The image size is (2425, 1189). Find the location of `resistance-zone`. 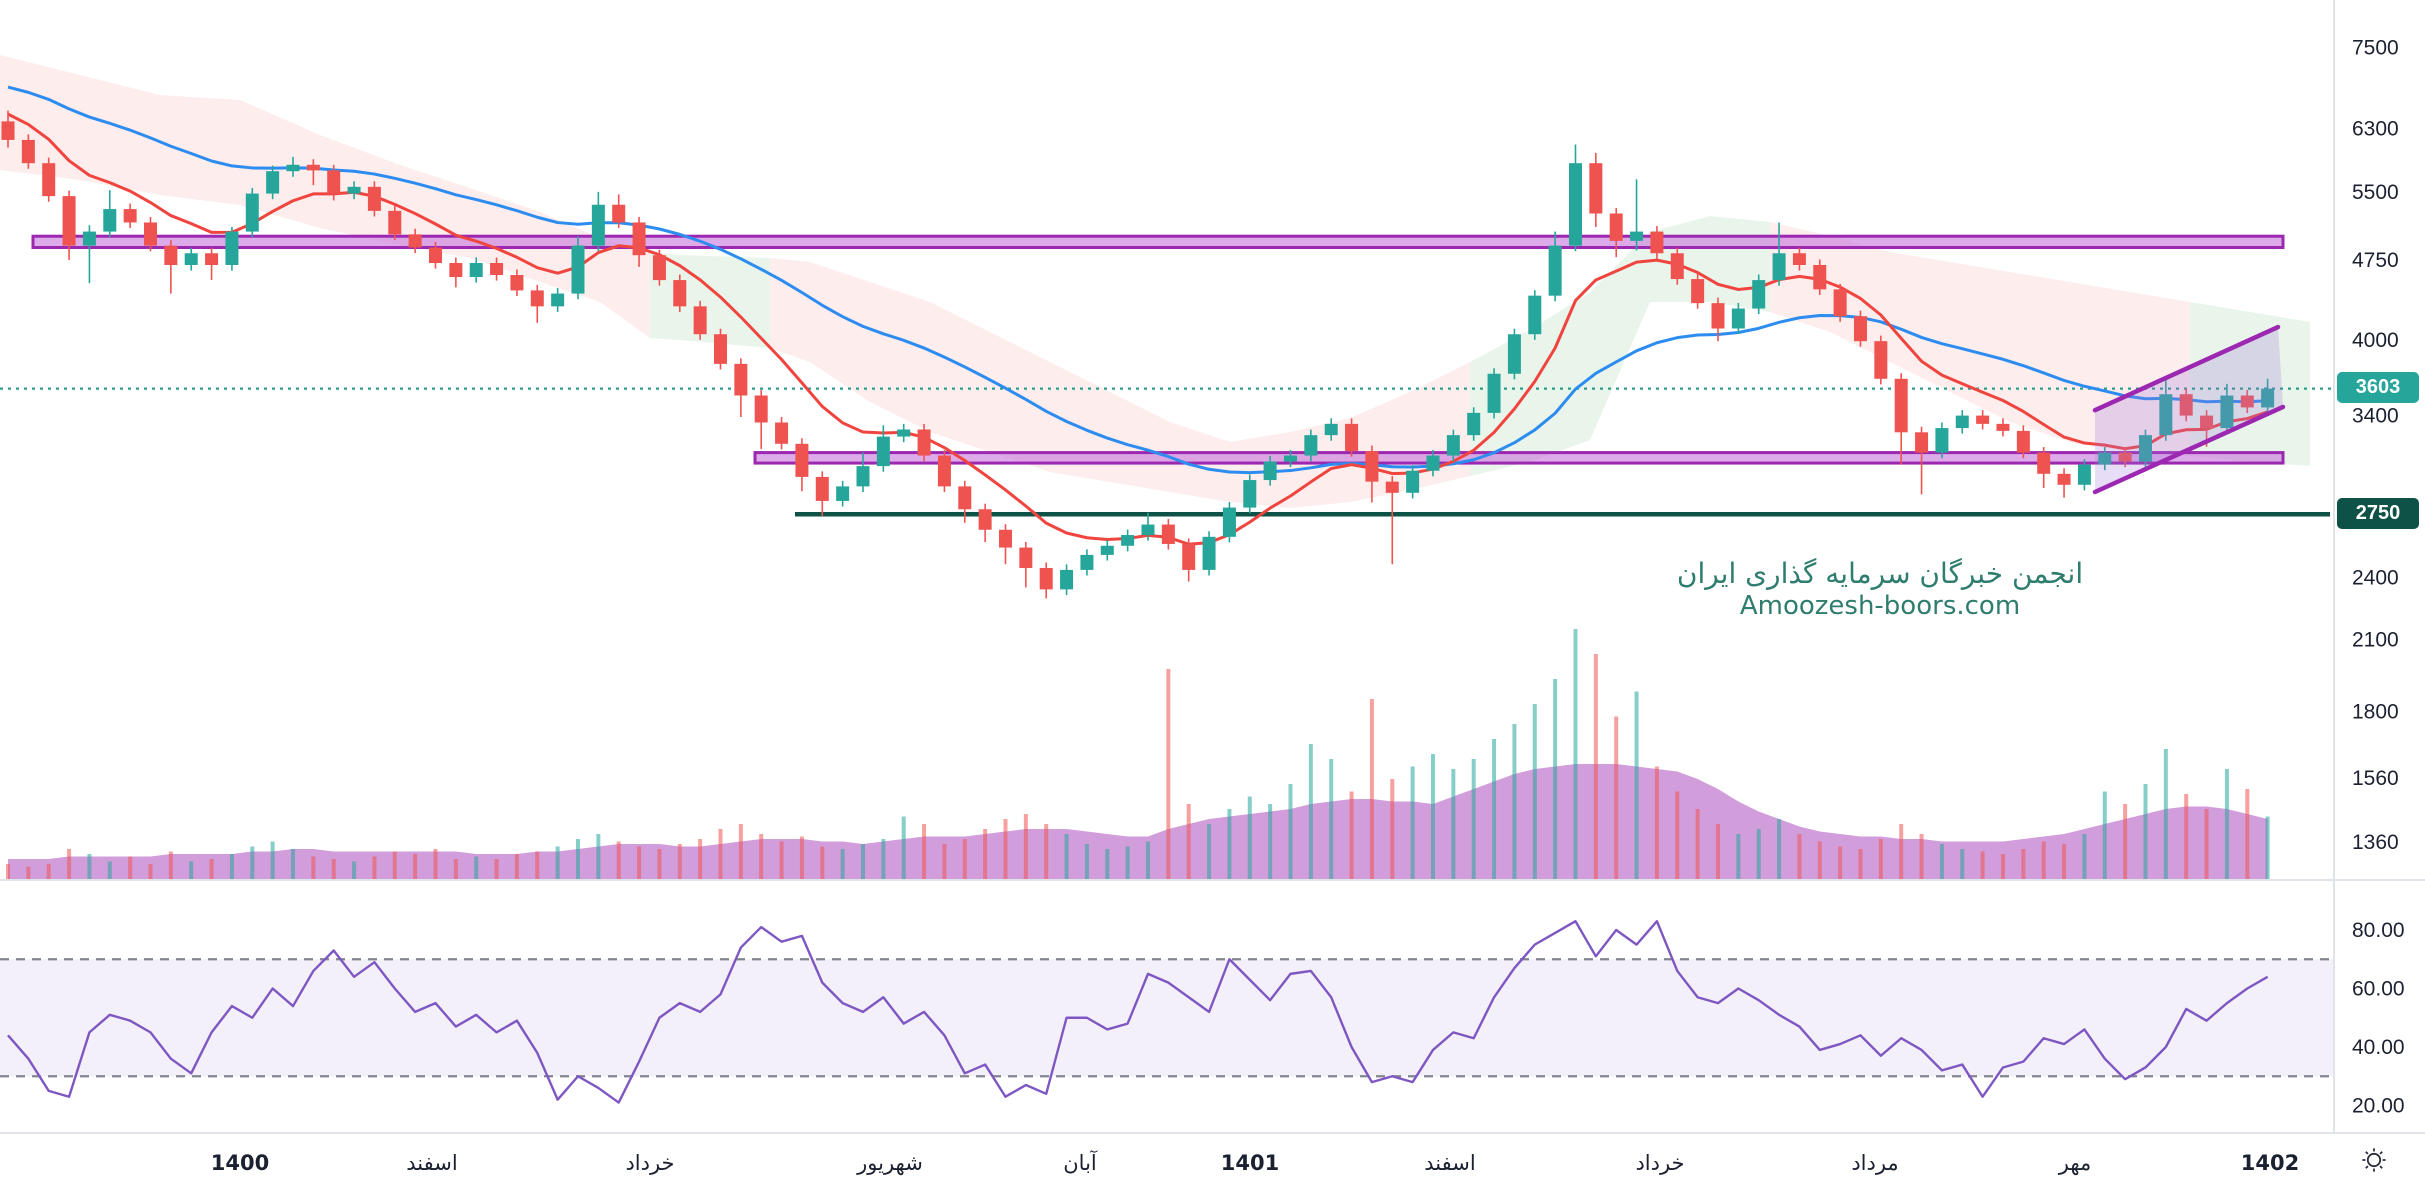

resistance-zone is located at coordinates (1158, 242).